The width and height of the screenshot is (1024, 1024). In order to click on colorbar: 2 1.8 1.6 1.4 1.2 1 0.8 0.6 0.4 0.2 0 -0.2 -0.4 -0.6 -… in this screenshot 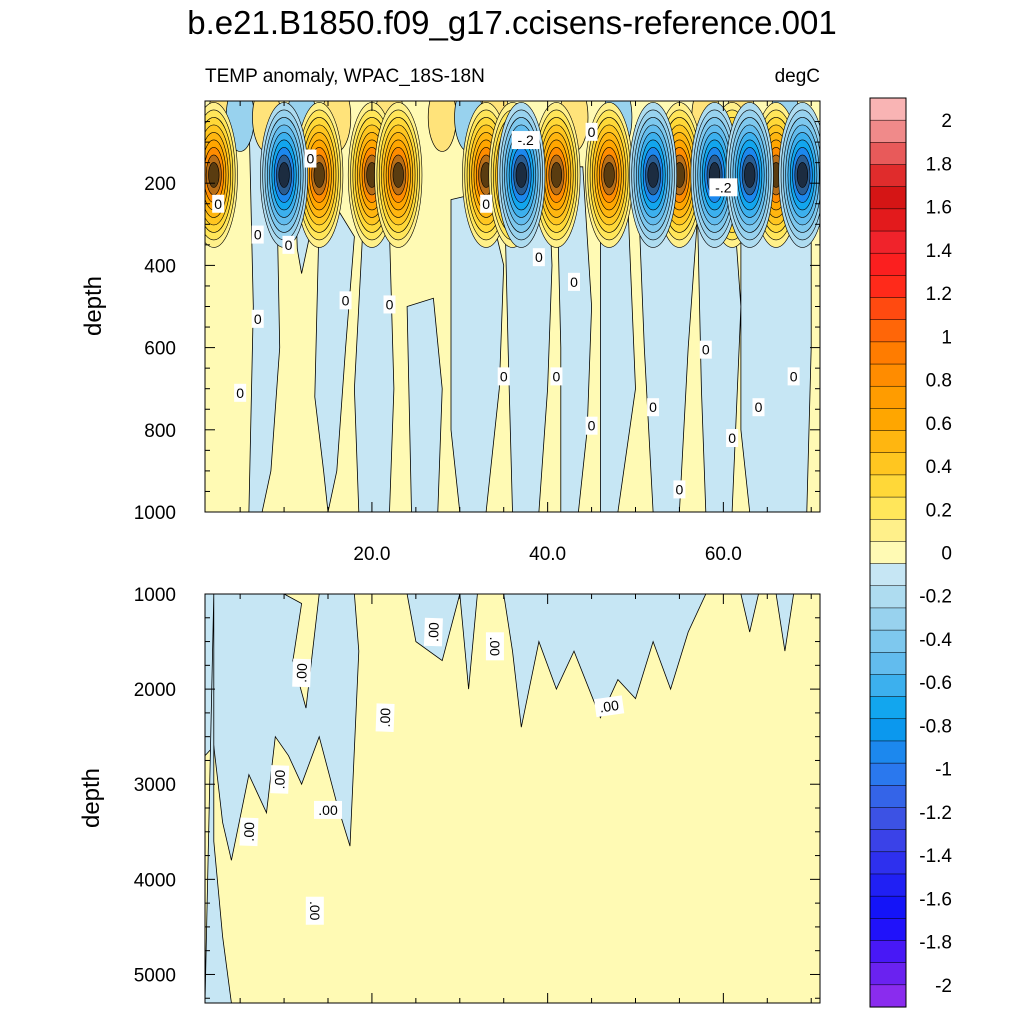, I will do `click(911, 552)`.